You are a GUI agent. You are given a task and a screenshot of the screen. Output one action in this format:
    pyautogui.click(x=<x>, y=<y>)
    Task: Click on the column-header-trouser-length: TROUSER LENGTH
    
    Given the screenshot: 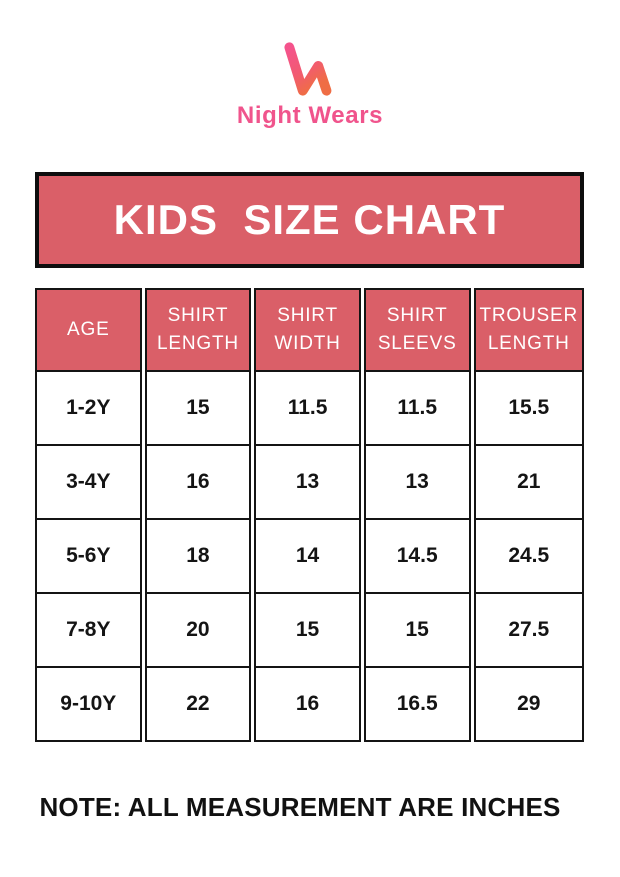 What is the action you would take?
    pyautogui.click(x=528, y=330)
    